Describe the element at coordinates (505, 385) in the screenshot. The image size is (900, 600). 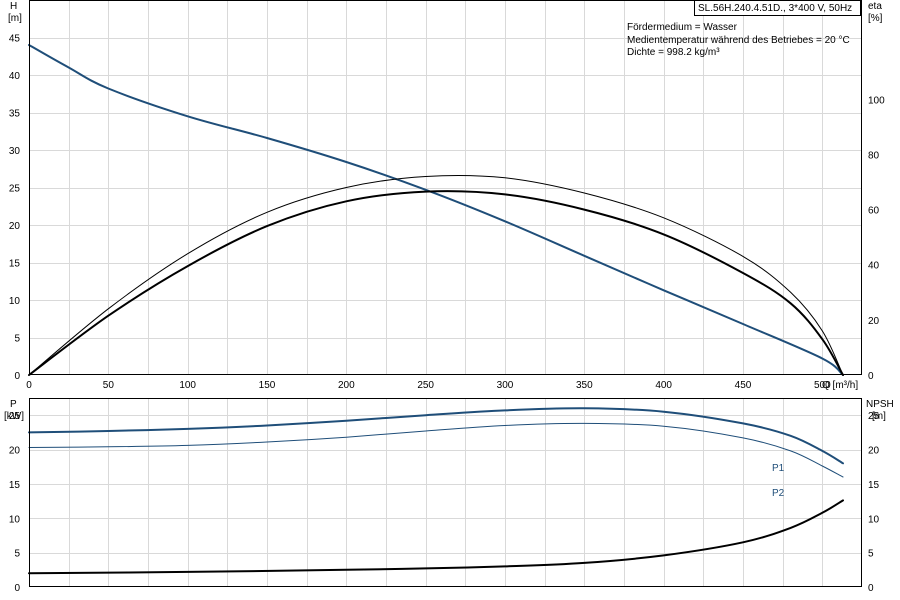
I see `x-tick-label: 300` at that location.